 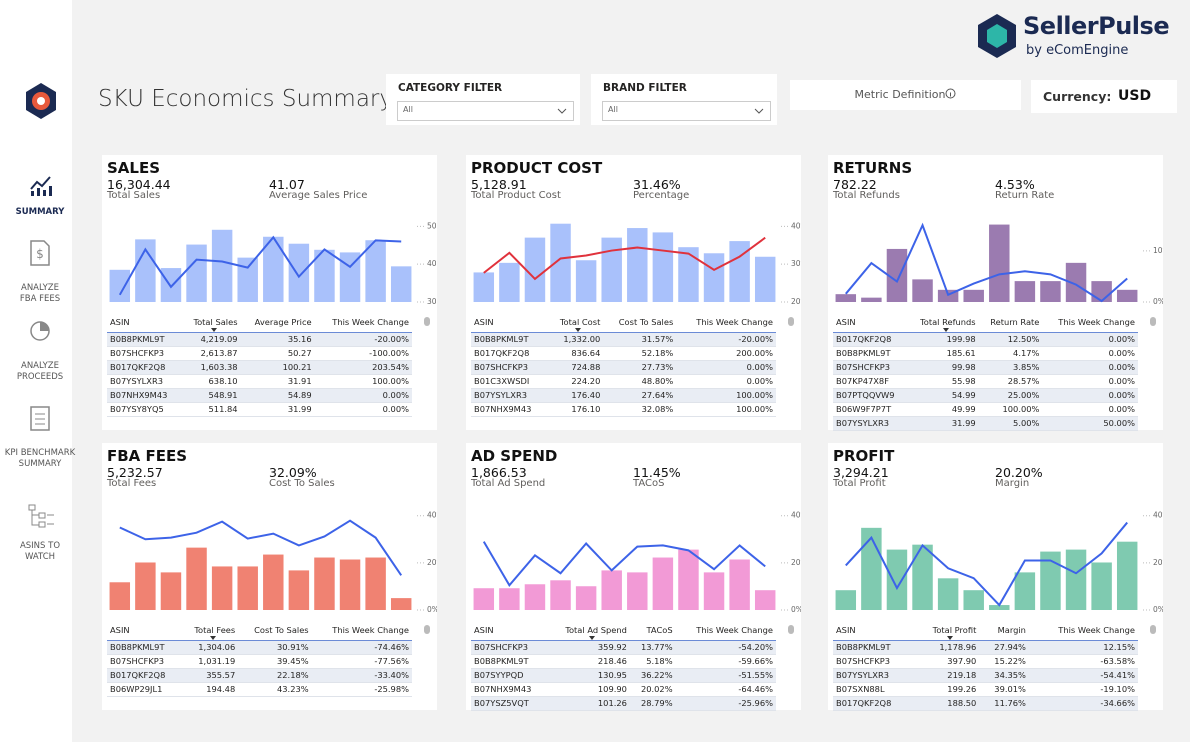 I want to click on y2-tick-label: 10%, so click(x=1158, y=250).